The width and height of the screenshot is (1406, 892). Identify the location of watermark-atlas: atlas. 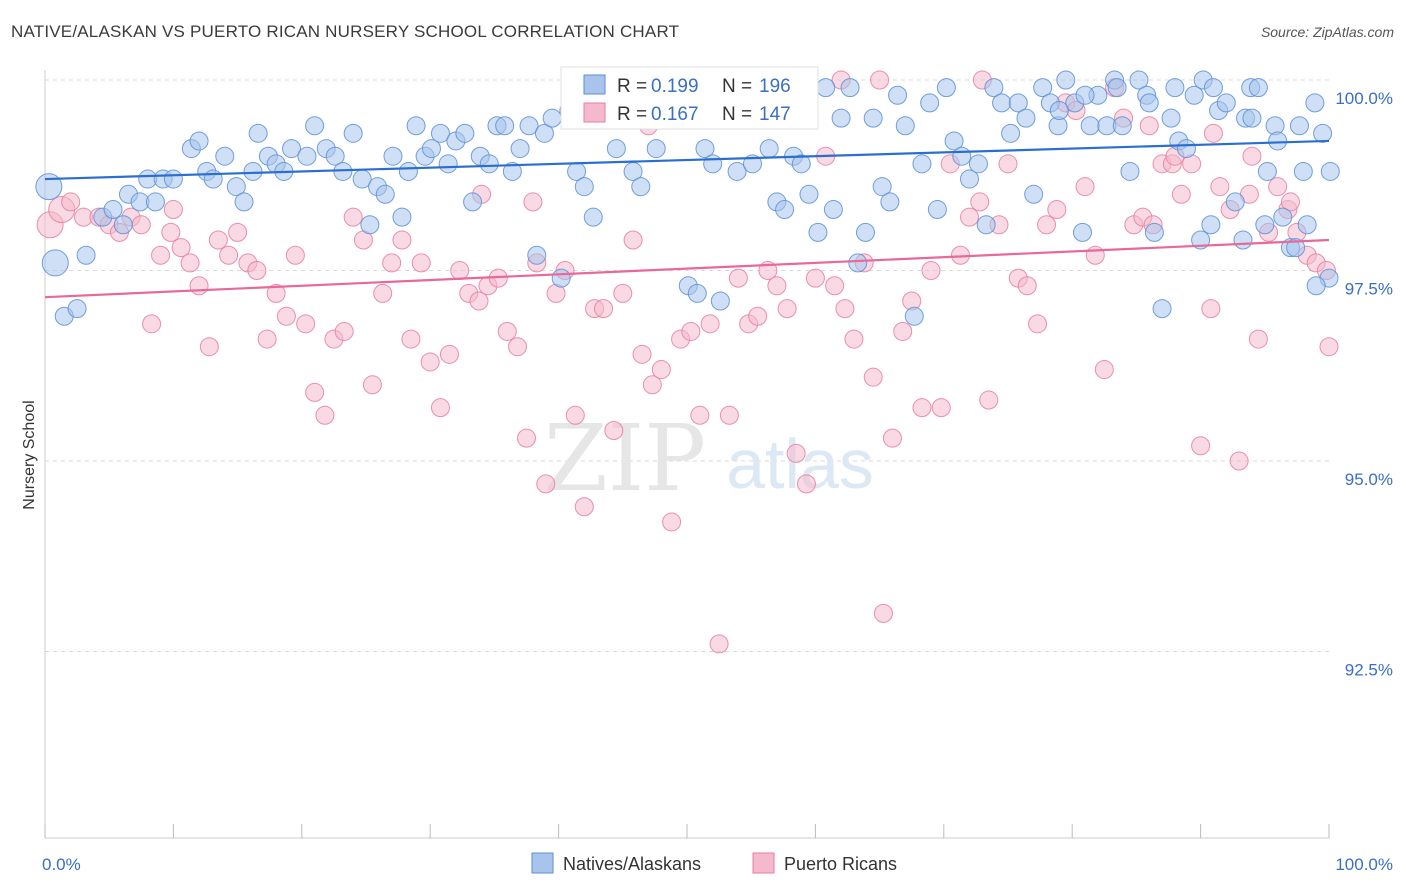
(800, 464).